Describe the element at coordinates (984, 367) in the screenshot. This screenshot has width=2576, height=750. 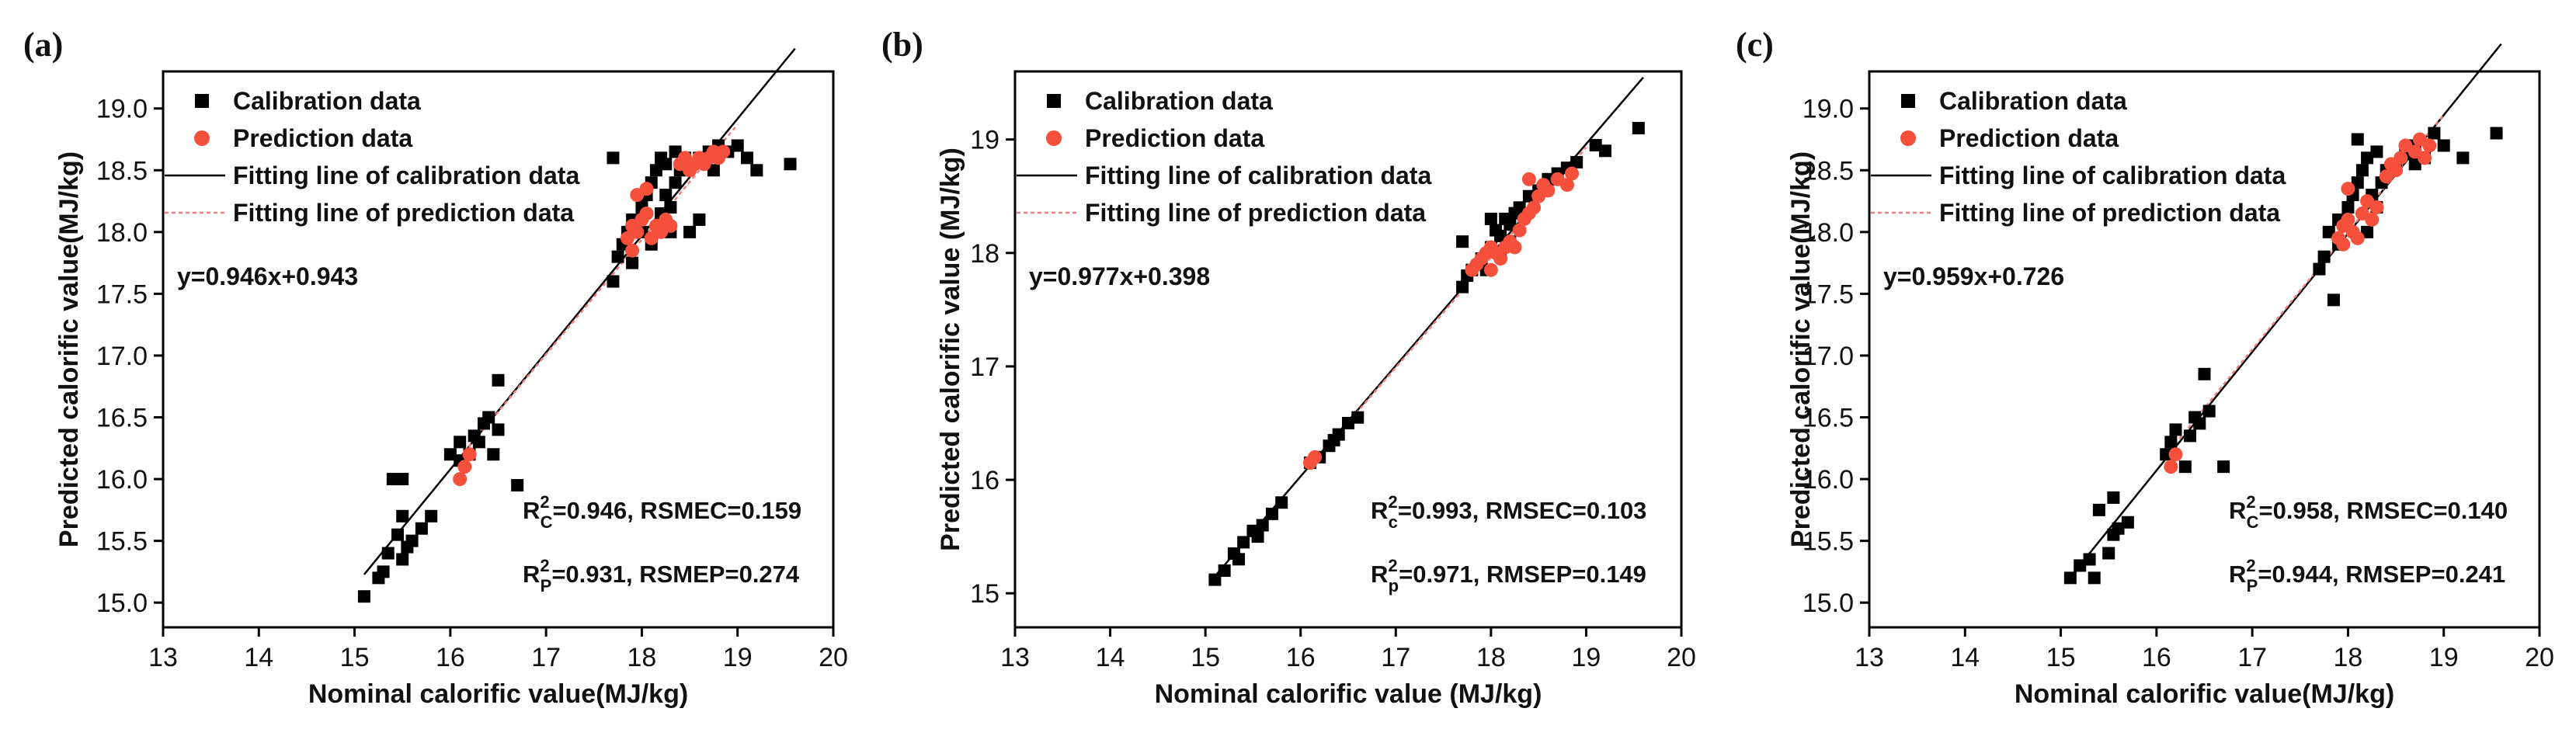
I see `y-tick-label: 17` at that location.